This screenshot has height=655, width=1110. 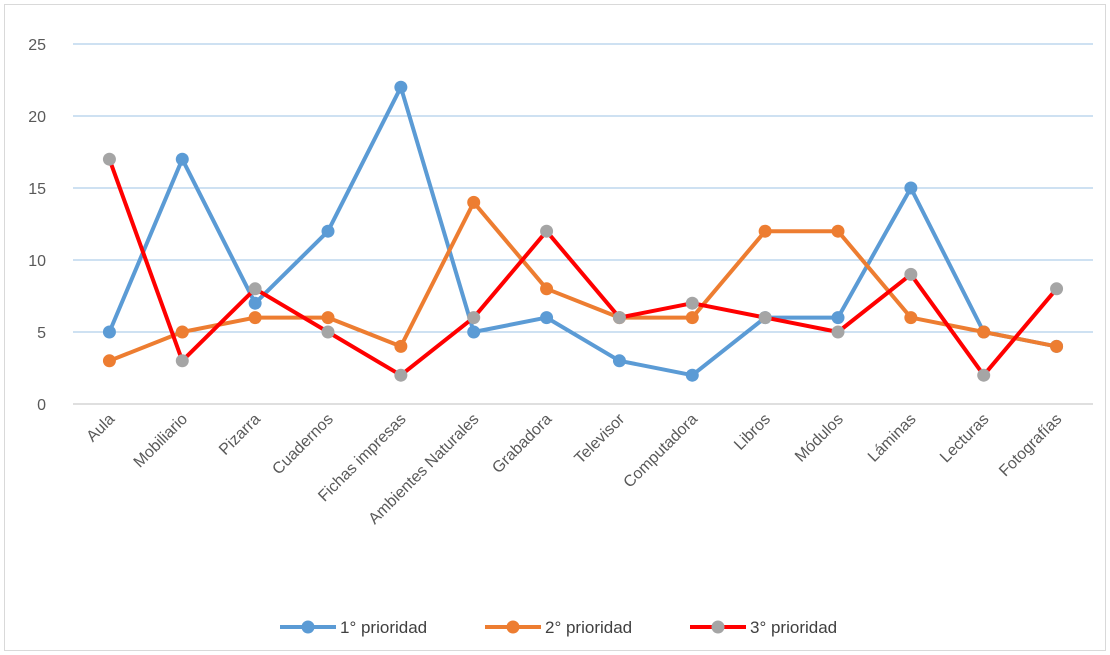 What do you see at coordinates (600, 438) in the screenshot?
I see `x-tick-label: Televisor` at bounding box center [600, 438].